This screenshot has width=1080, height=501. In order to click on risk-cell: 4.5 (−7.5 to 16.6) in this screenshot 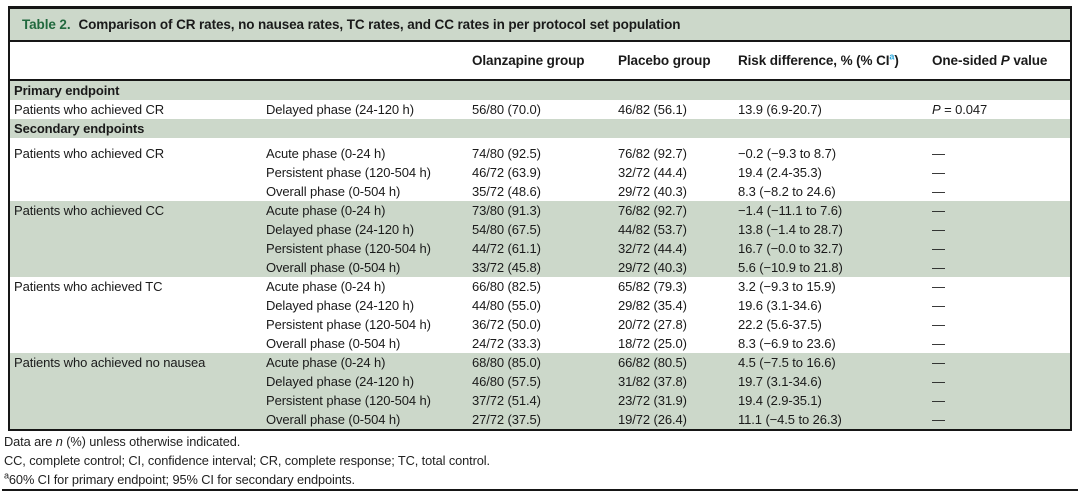, I will do `click(835, 362)`.